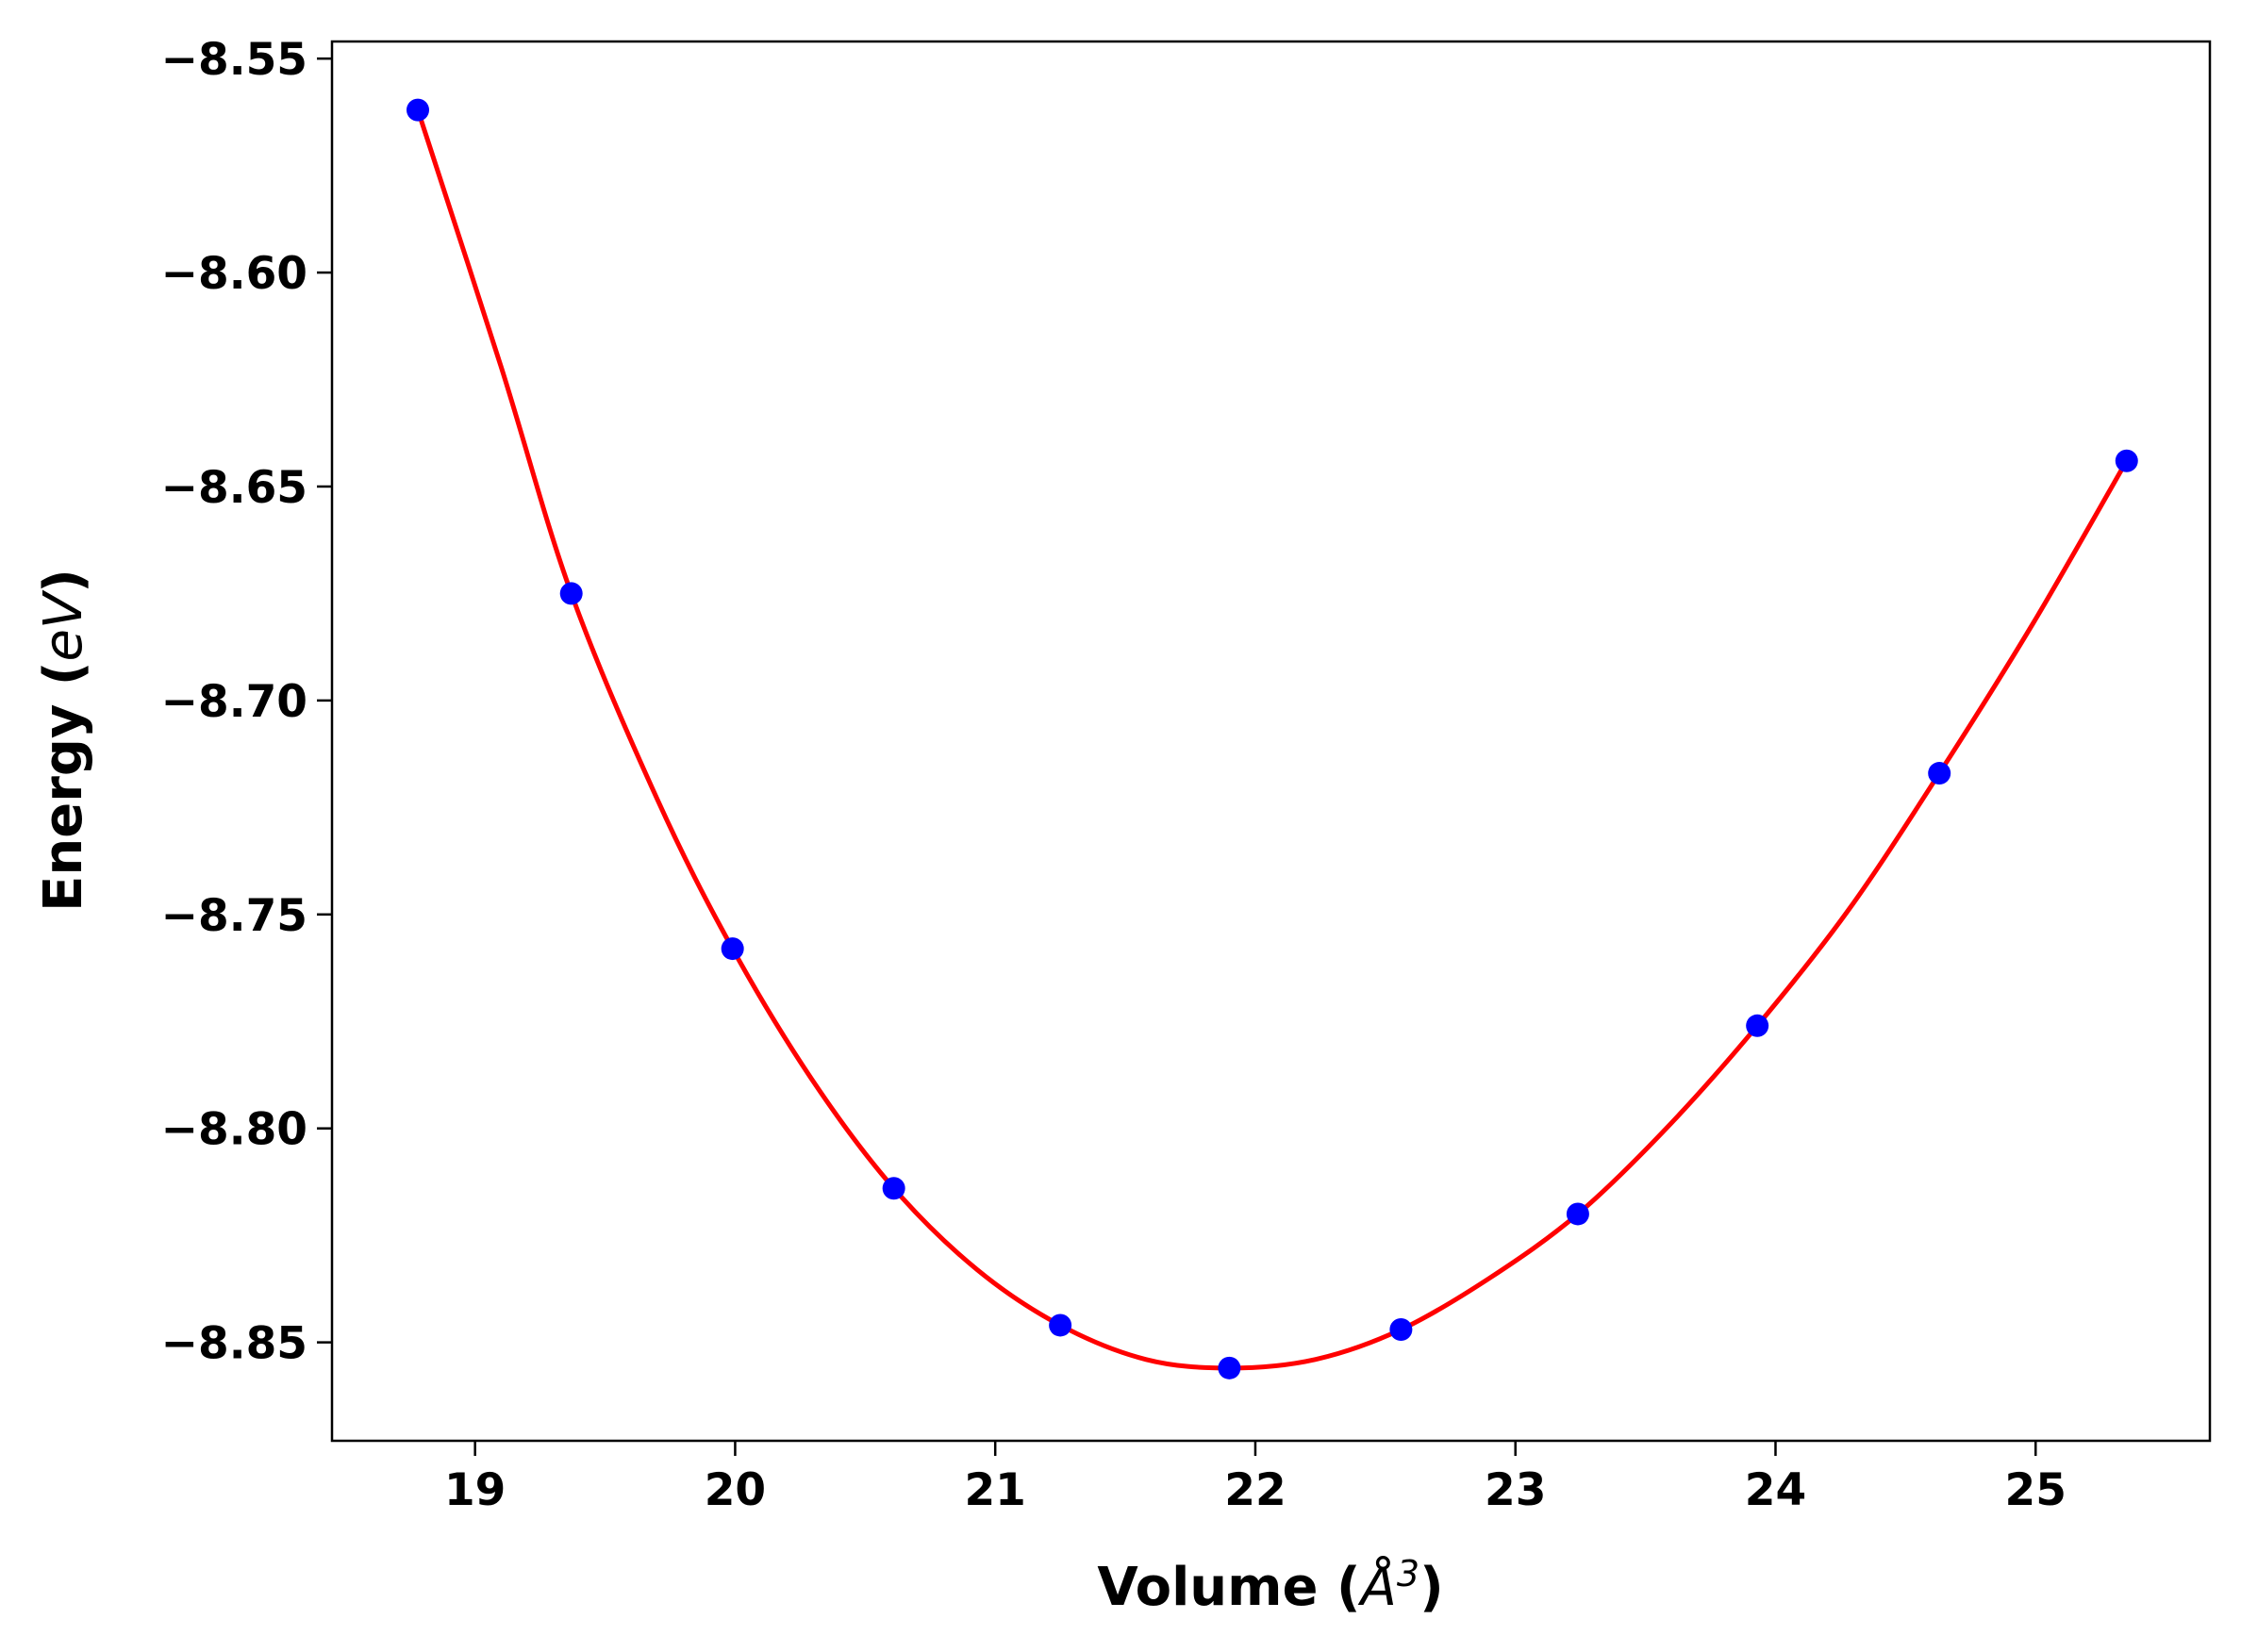 The width and height of the screenshot is (2241, 1652). What do you see at coordinates (234, 488) in the screenshot?
I see `y-tick-label: −8.65` at bounding box center [234, 488].